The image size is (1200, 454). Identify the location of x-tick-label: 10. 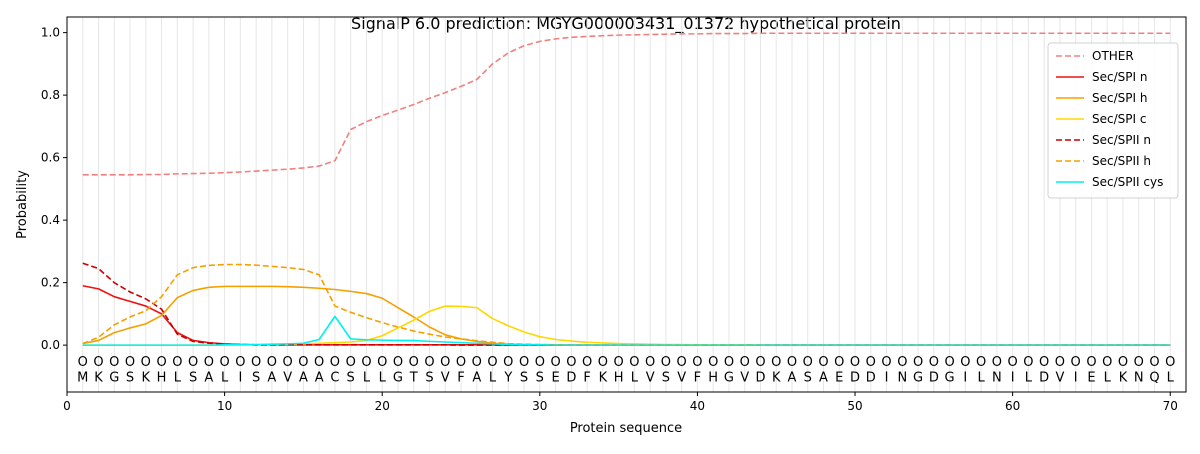
(224, 406).